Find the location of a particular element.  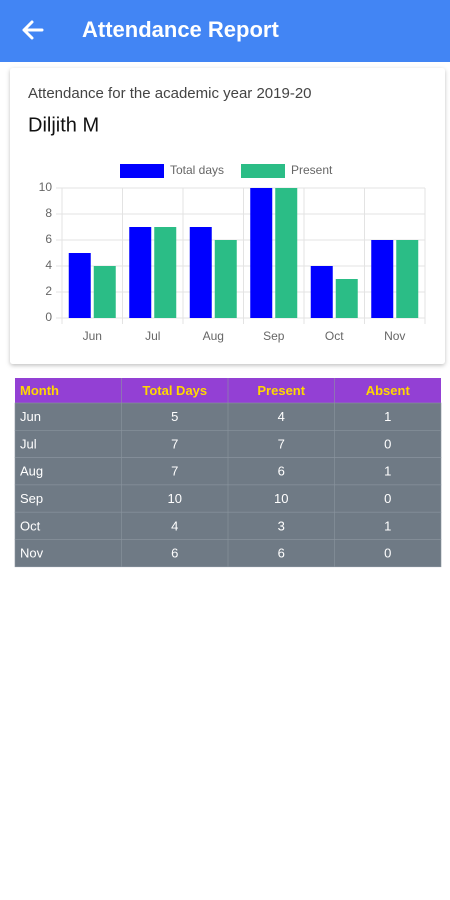

column-header: Month is located at coordinates (39, 390).